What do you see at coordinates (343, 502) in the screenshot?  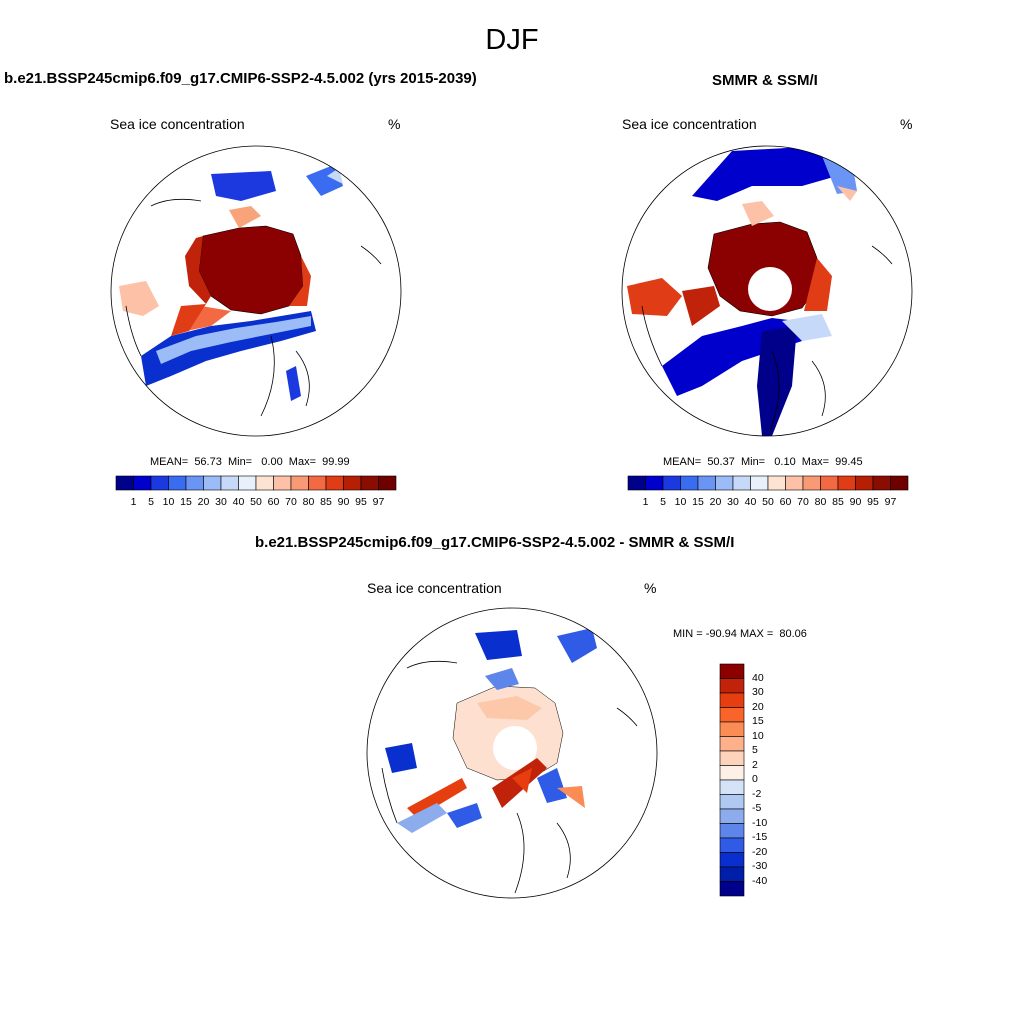 I see `model-colorbar-label: 90` at bounding box center [343, 502].